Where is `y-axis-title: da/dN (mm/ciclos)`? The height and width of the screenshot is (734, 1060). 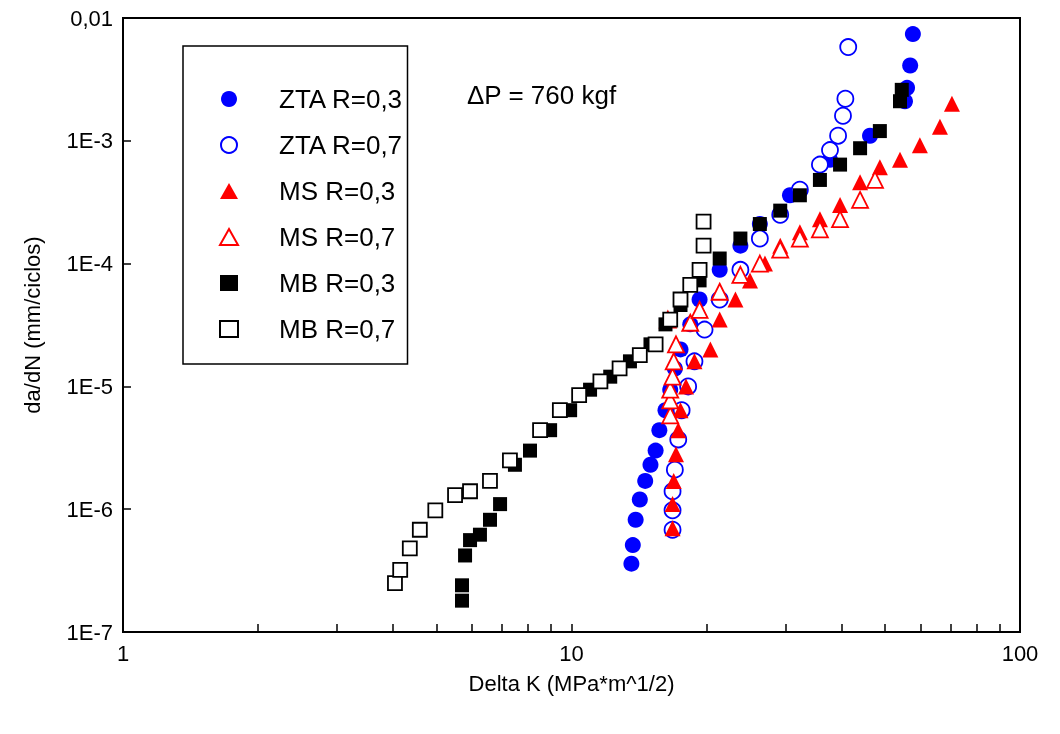
y-axis-title: da/dN (mm/ciclos) is located at coordinates (32, 325).